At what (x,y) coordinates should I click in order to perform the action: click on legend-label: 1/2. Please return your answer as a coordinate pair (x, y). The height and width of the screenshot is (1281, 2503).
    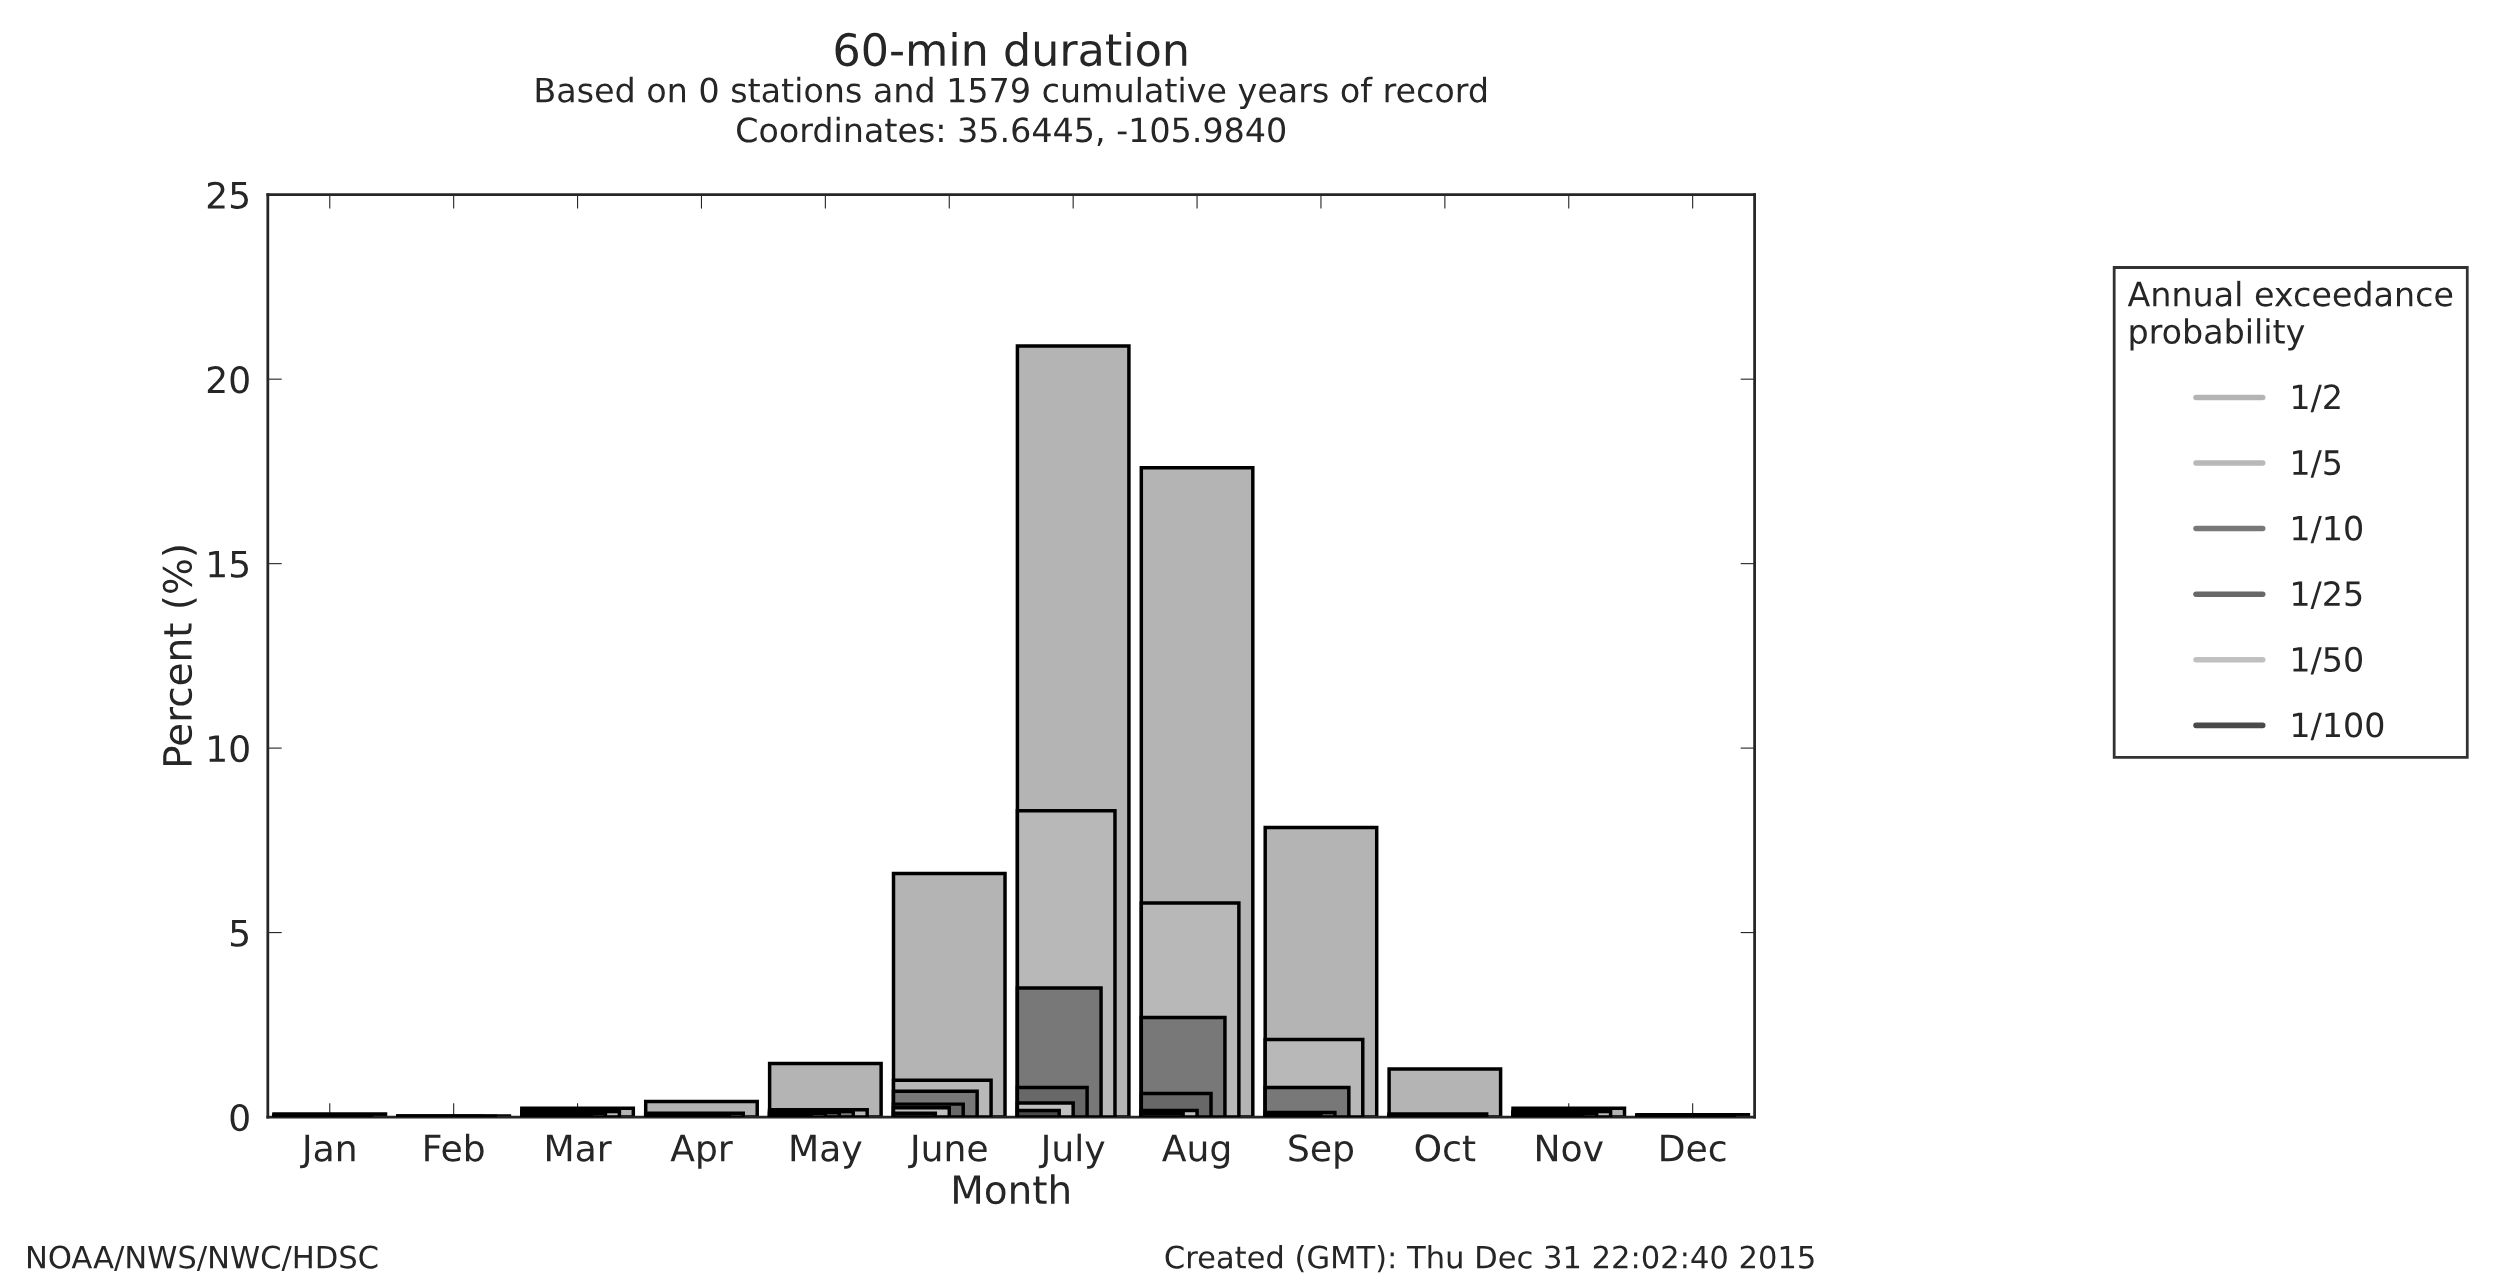
    Looking at the image, I should click on (2316, 398).